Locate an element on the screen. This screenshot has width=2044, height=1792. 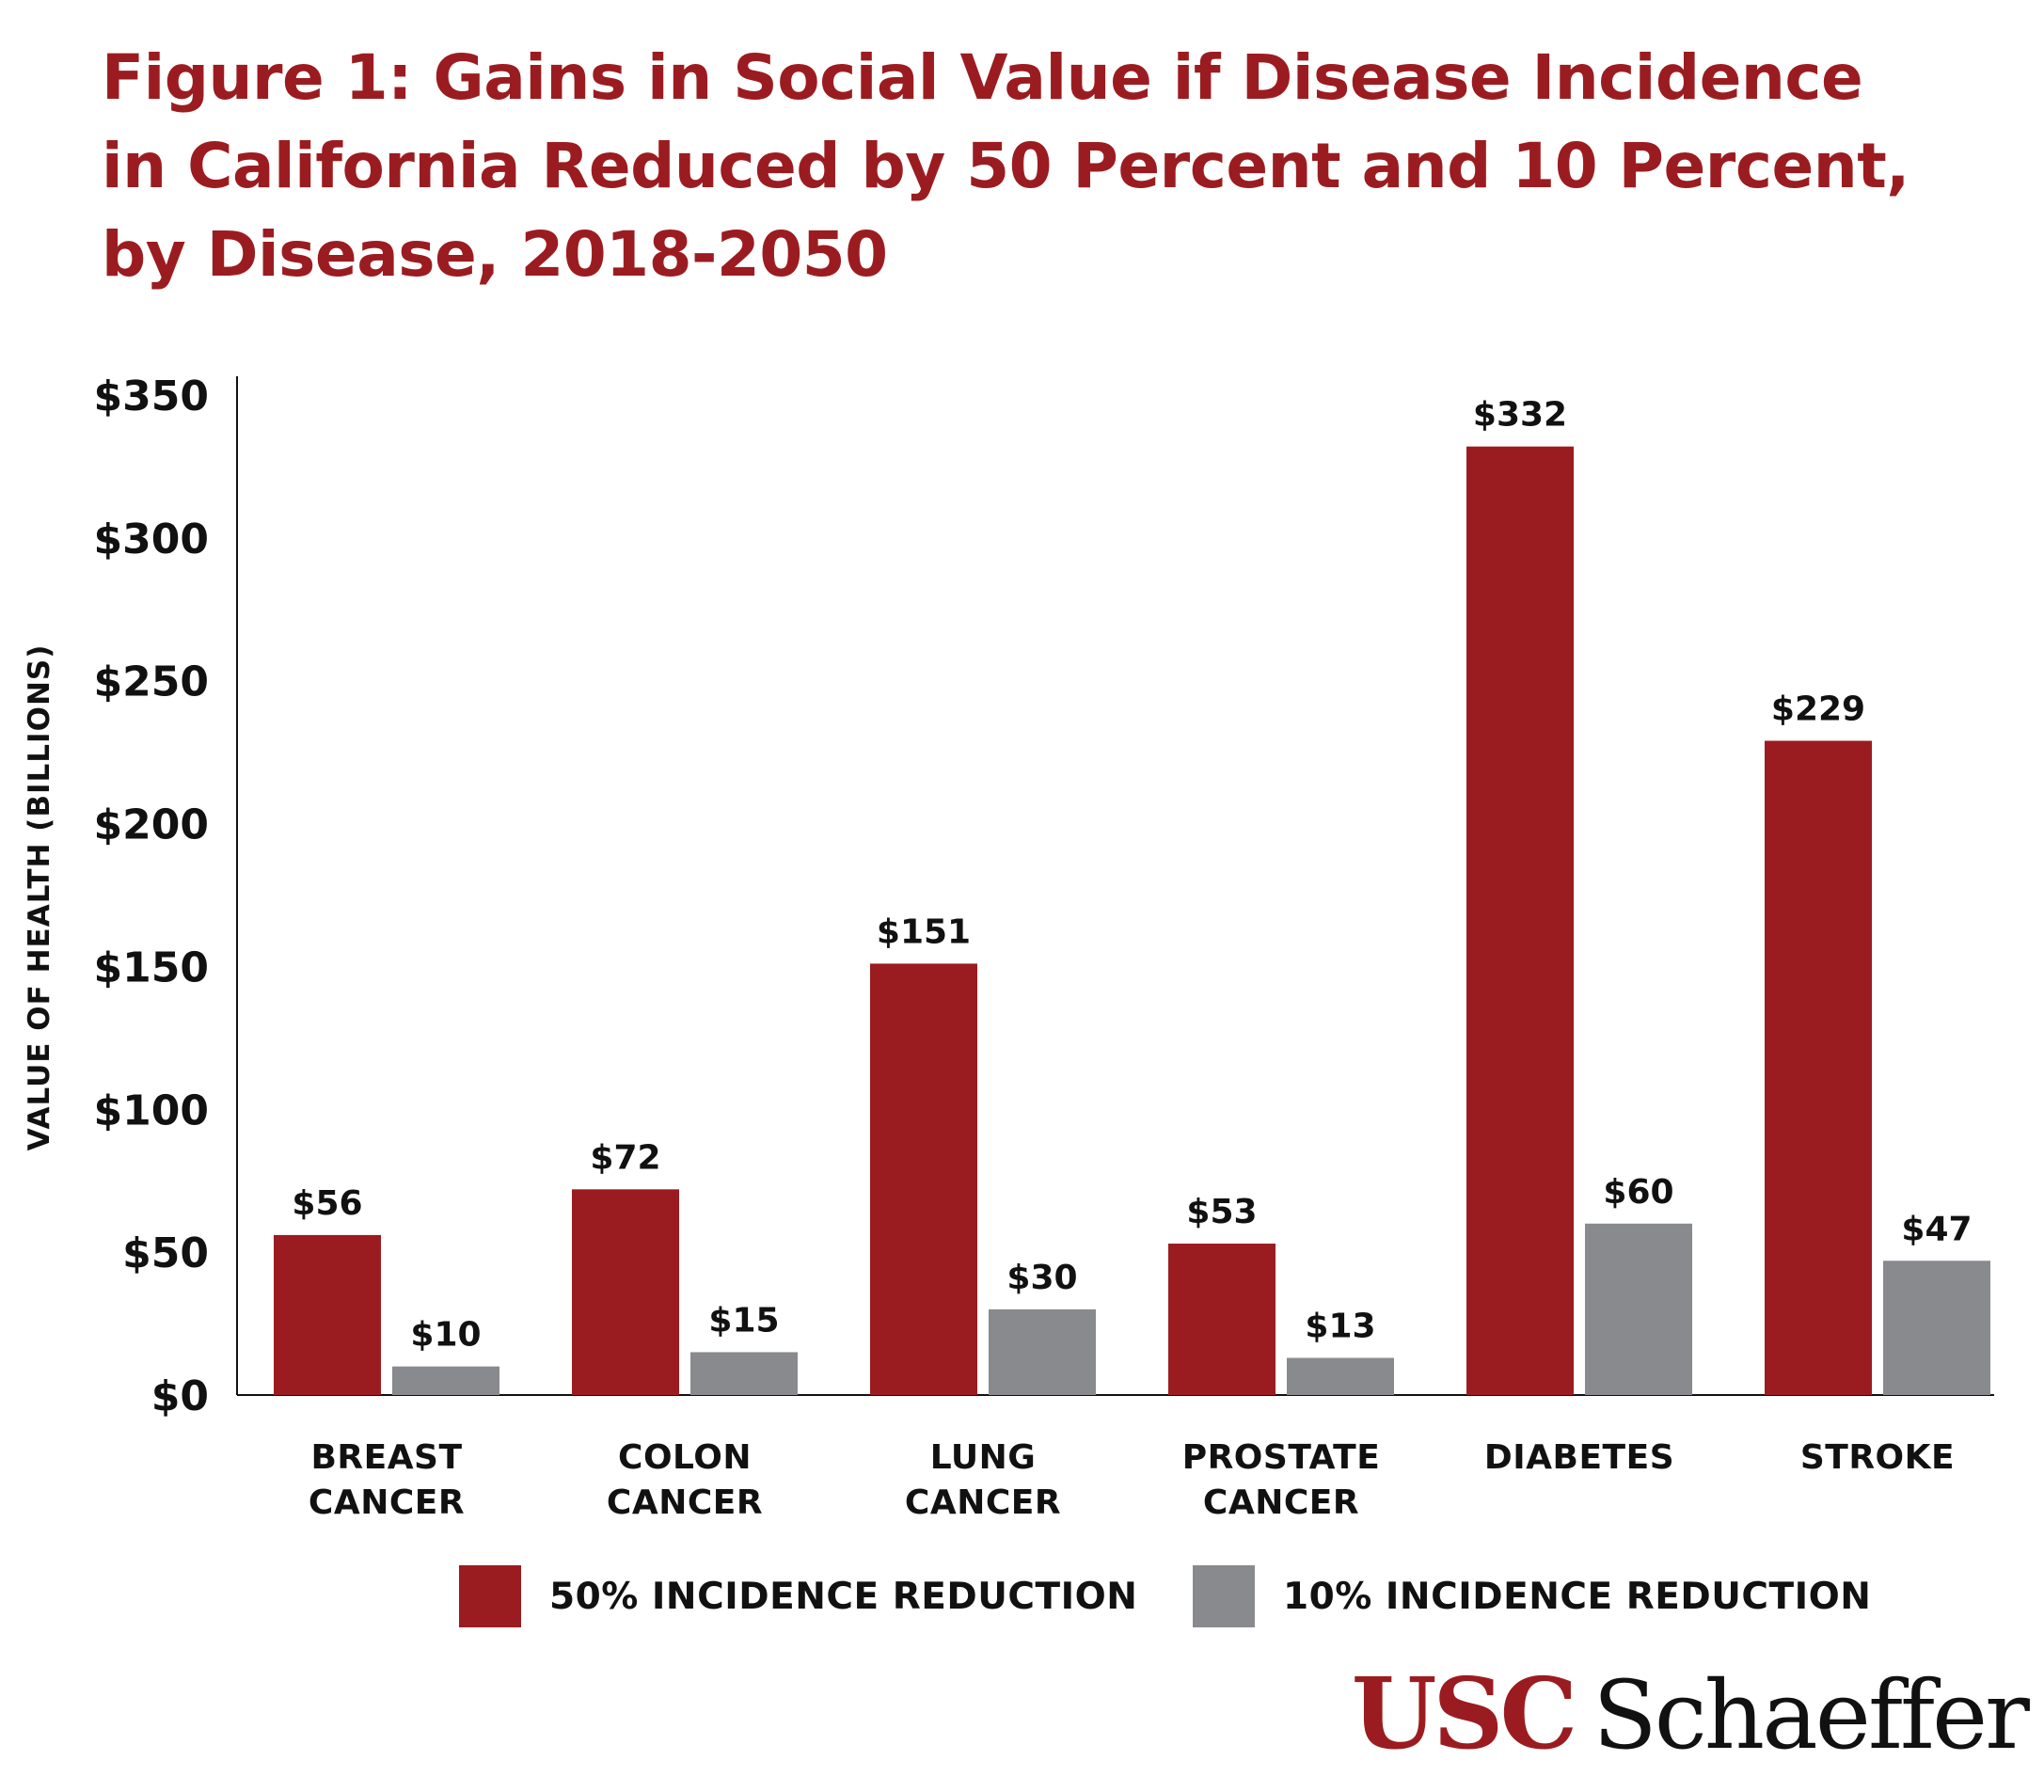
y-tick-label-5: $250 is located at coordinates (151, 682).